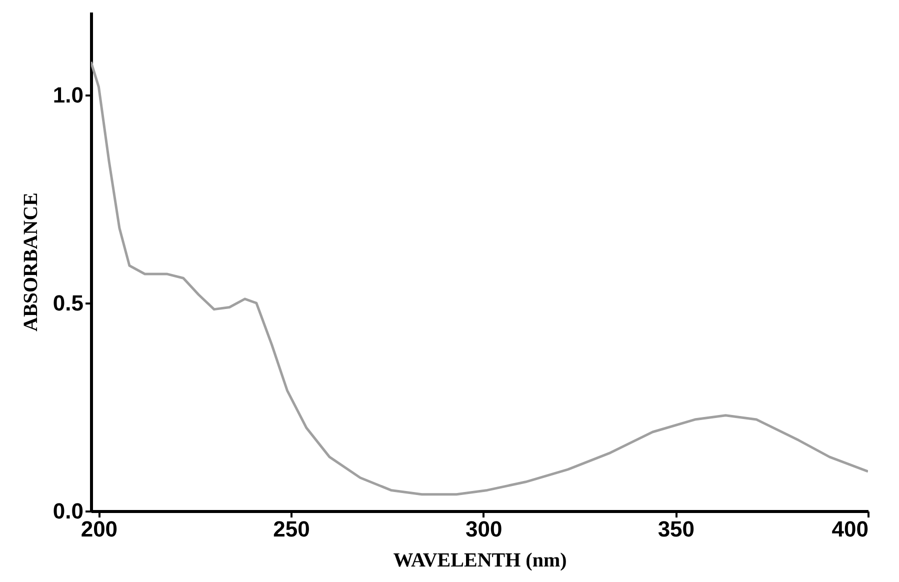  What do you see at coordinates (31, 262) in the screenshot?
I see `y-axis-title: ABSORBANCE` at bounding box center [31, 262].